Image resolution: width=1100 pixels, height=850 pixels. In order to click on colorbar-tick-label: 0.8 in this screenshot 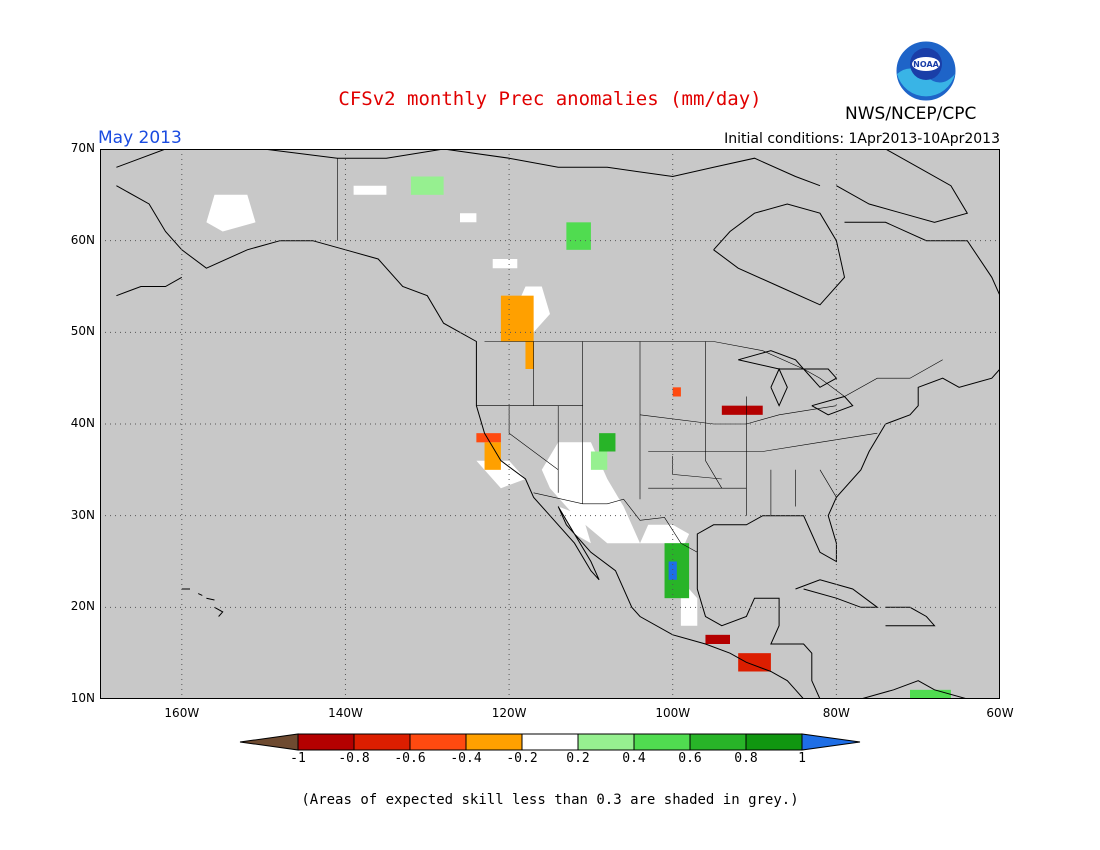, I will do `click(746, 758)`.